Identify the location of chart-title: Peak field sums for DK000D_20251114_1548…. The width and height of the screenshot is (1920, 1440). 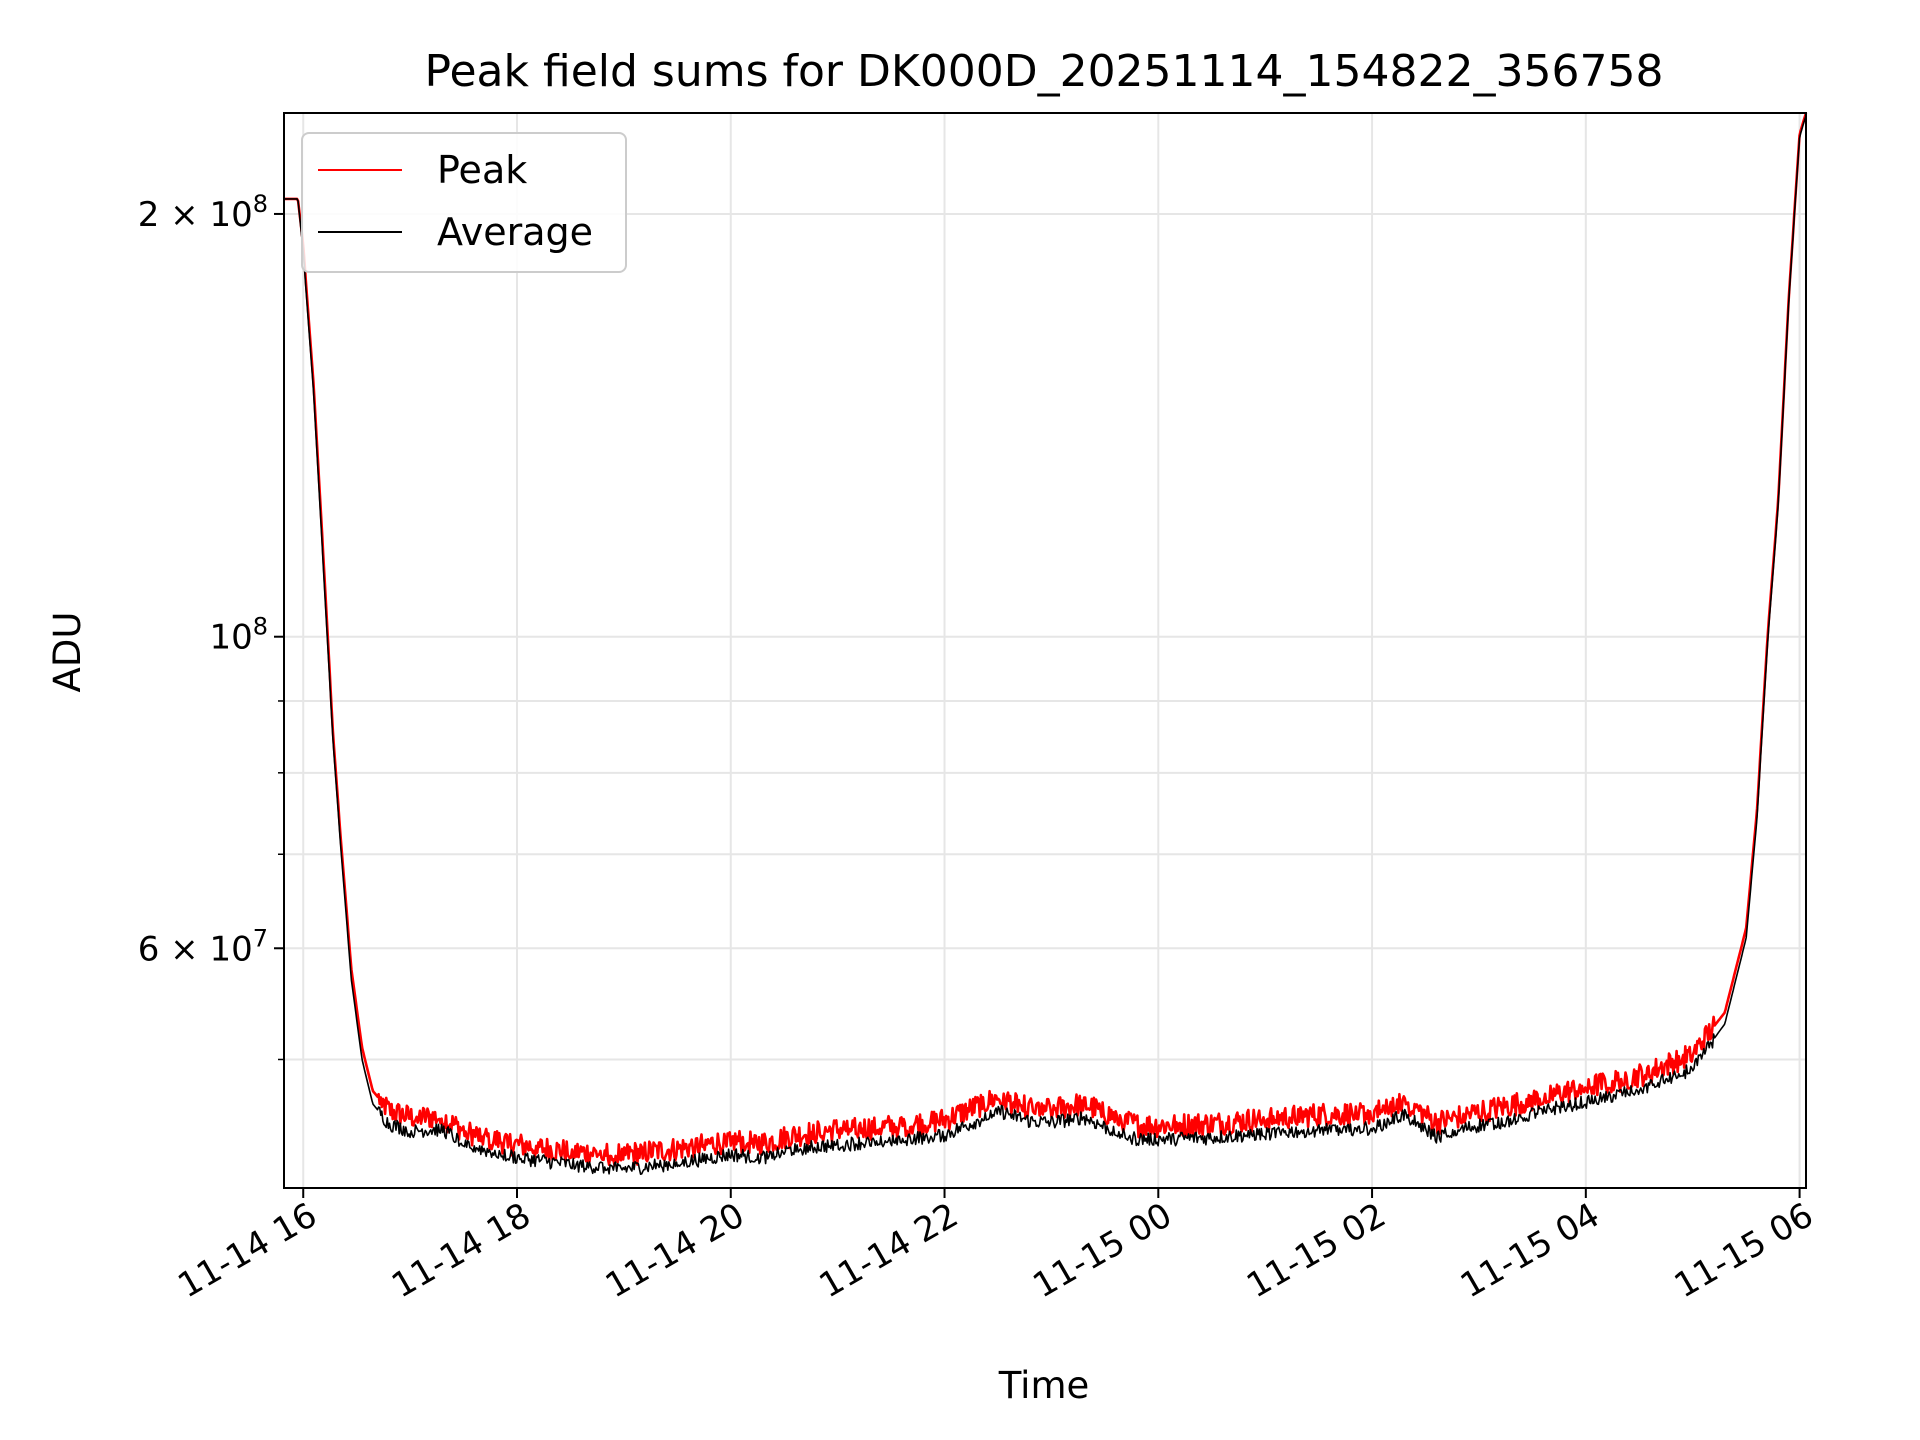
(1044, 71).